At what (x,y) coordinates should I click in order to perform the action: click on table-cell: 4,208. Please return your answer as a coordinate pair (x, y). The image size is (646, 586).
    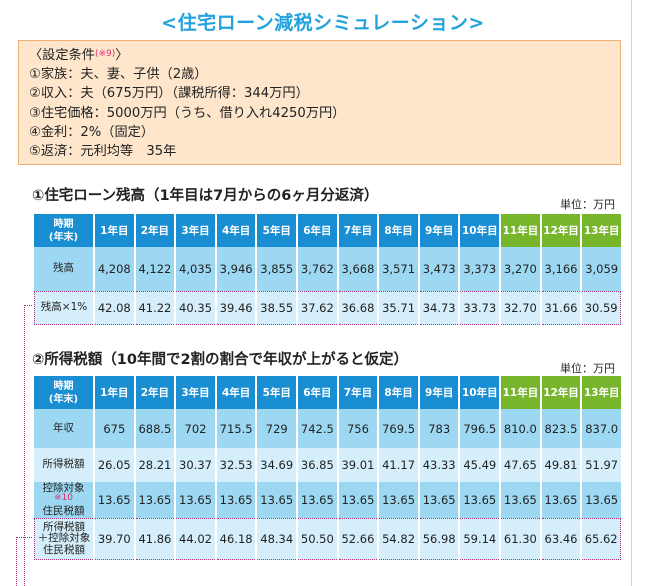
    Looking at the image, I should click on (114, 269).